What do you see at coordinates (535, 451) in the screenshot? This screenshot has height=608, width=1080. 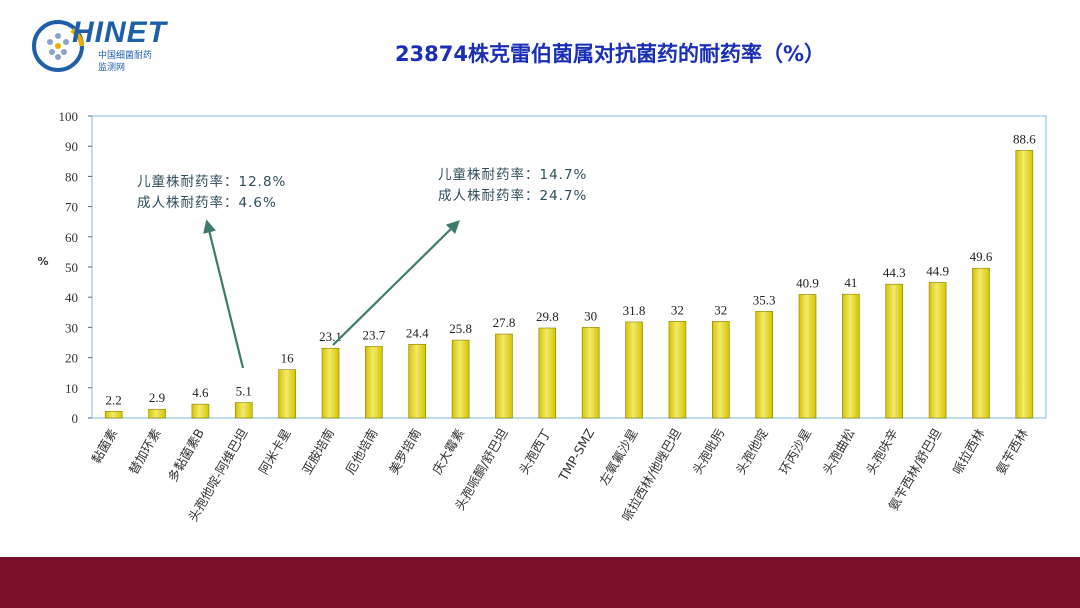 I see `category-label: 头孢西丁` at bounding box center [535, 451].